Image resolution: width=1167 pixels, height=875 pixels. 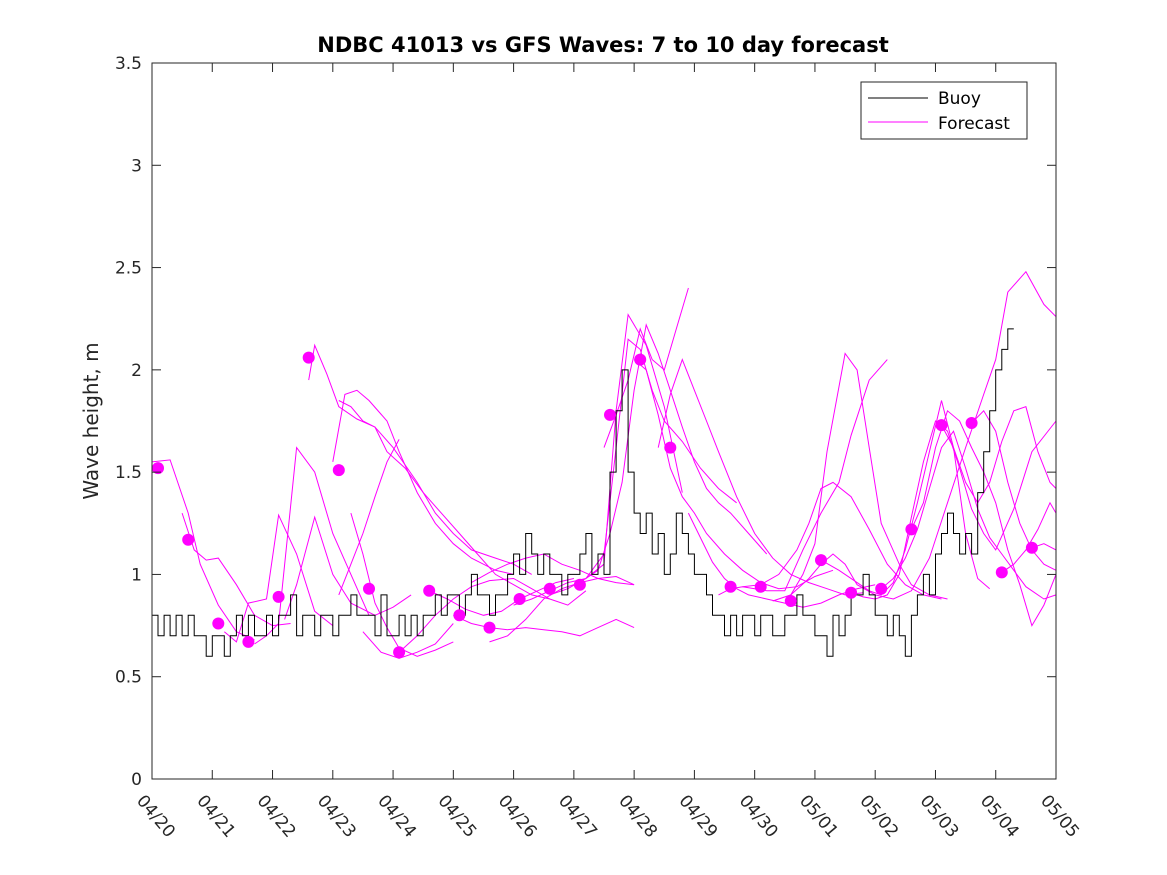 I want to click on y-tick-label: 3, so click(x=136, y=166).